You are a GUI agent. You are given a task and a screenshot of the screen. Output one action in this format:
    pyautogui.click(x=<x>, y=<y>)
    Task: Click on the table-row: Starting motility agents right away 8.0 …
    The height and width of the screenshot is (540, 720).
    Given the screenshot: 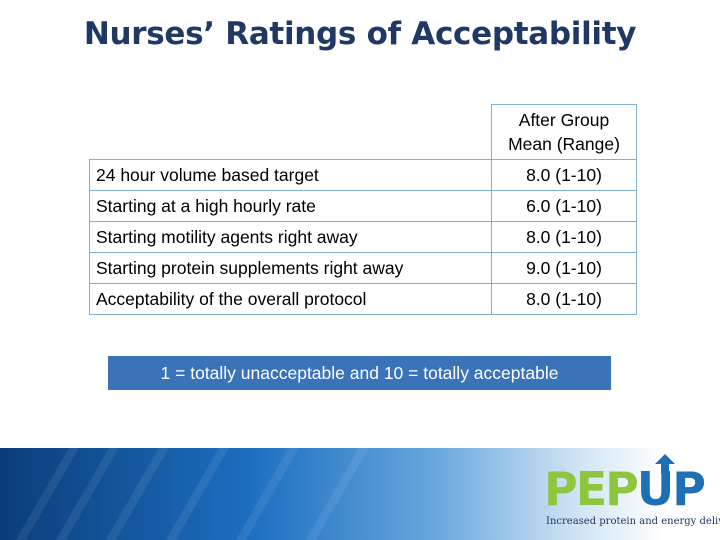 What is the action you would take?
    pyautogui.click(x=363, y=237)
    